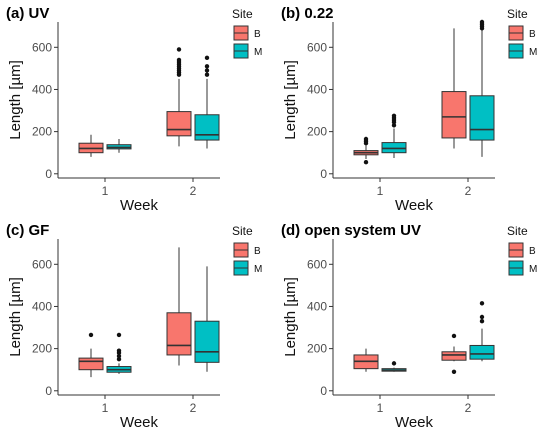  What do you see at coordinates (27, 230) in the screenshot?
I see `panel-title: (c) GF` at bounding box center [27, 230].